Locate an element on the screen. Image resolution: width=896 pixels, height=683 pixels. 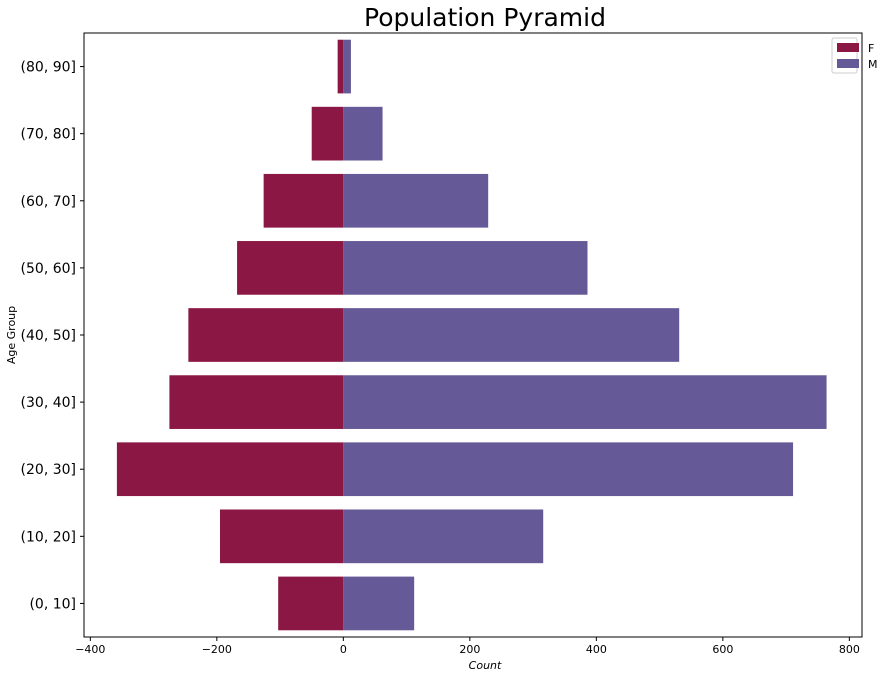
y-tick-label: (10, 20] is located at coordinates (48, 537).